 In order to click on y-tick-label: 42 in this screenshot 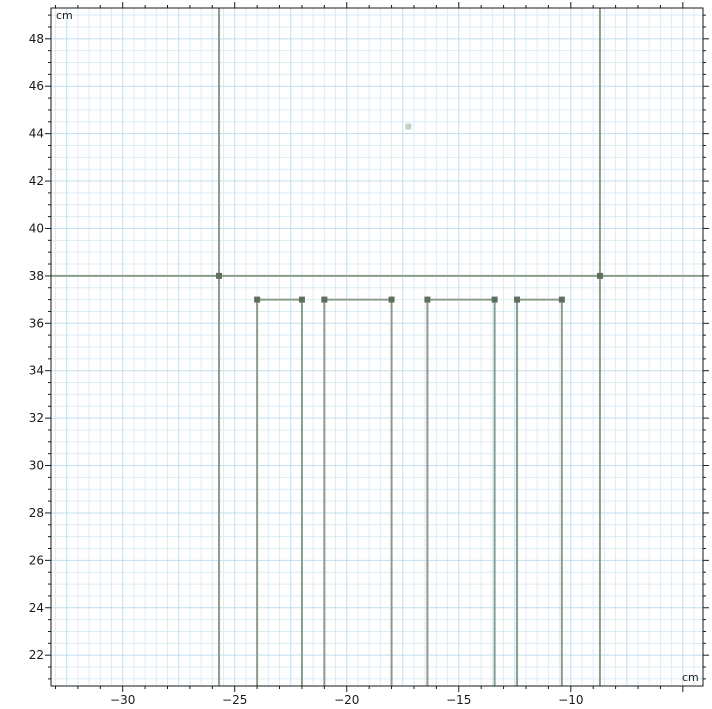, I will do `click(36, 181)`.